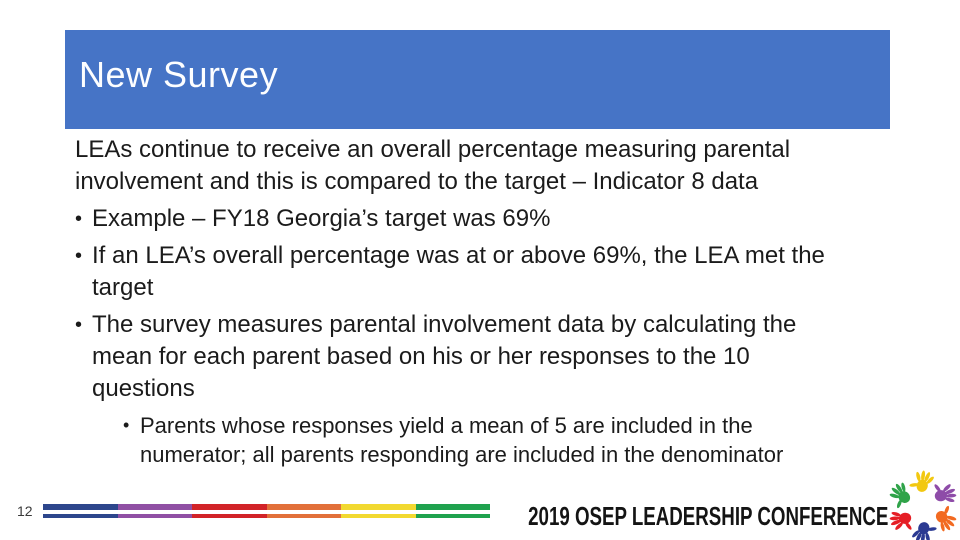  Describe the element at coordinates (25, 511) in the screenshot. I see `page-number: 12` at that location.